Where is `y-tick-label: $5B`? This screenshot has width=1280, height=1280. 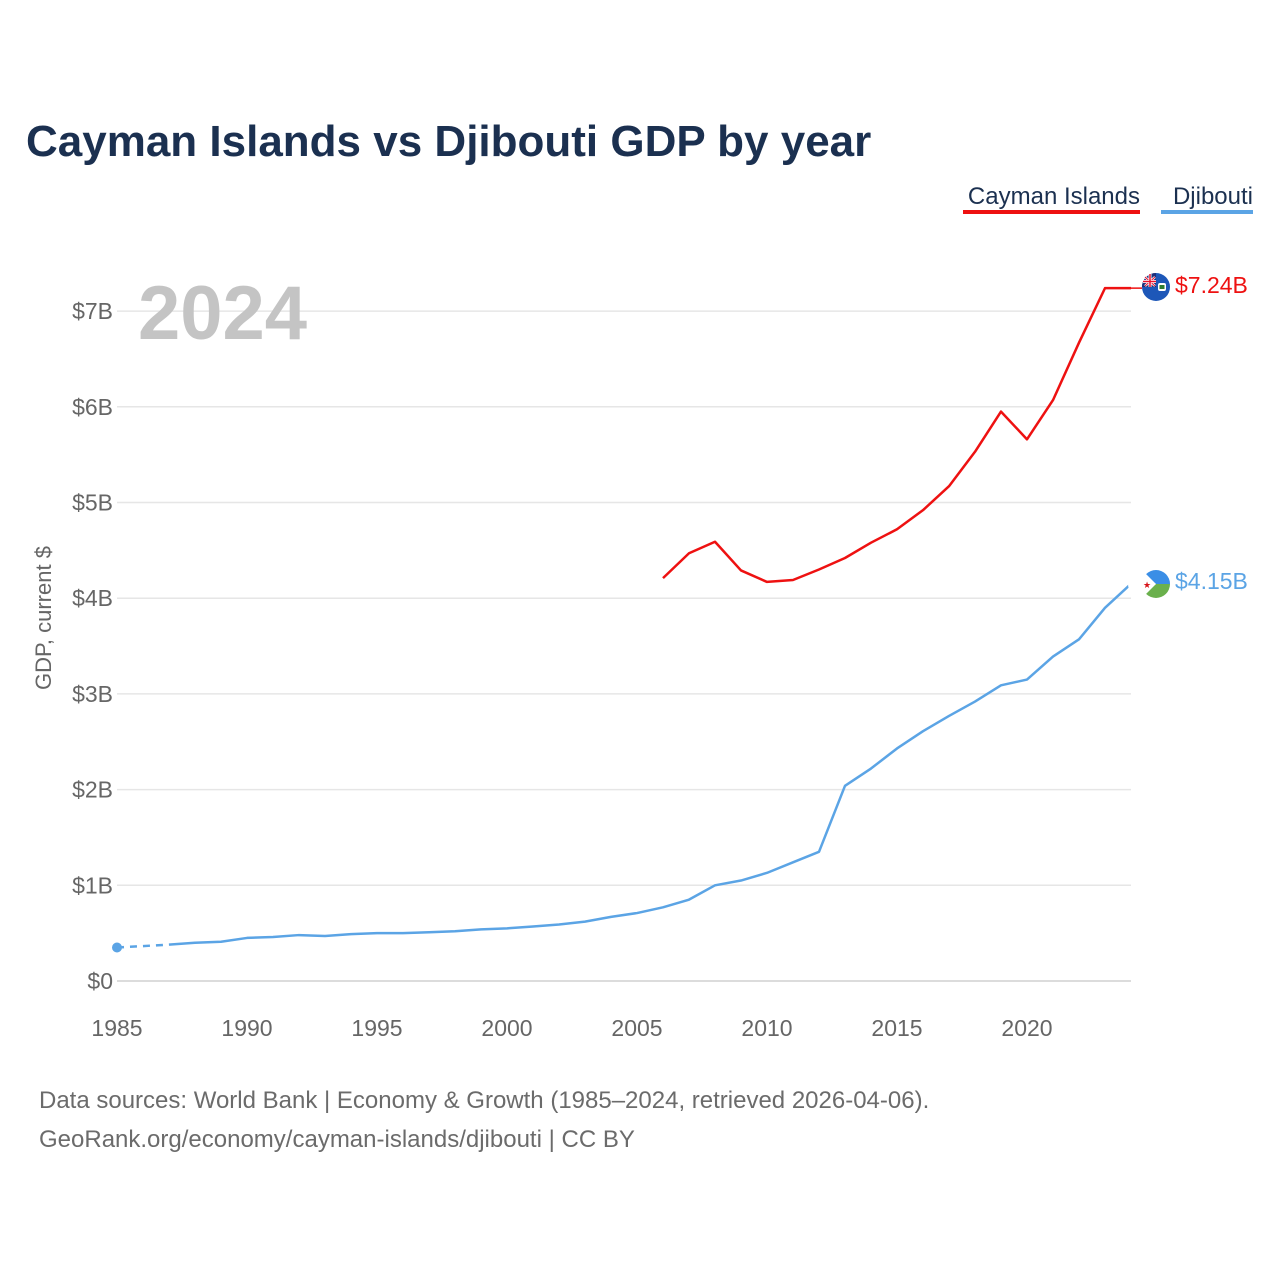
y-tick-label: $5B is located at coordinates (92, 503).